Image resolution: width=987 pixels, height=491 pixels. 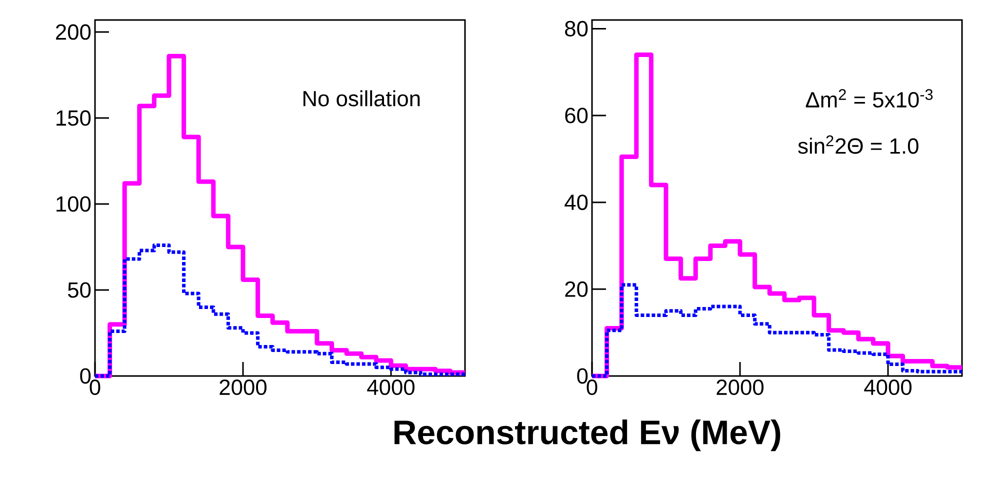 I want to click on y-tick-label: 20, so click(x=576, y=289).